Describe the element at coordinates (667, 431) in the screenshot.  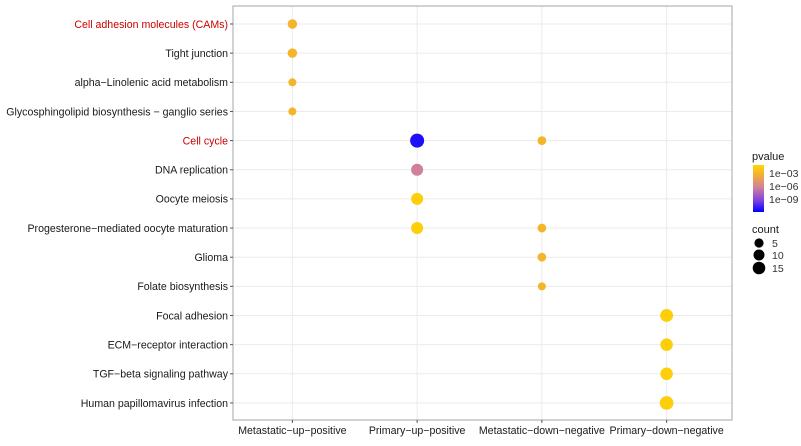
I see `x-tick-label: Primary−down−negative` at that location.